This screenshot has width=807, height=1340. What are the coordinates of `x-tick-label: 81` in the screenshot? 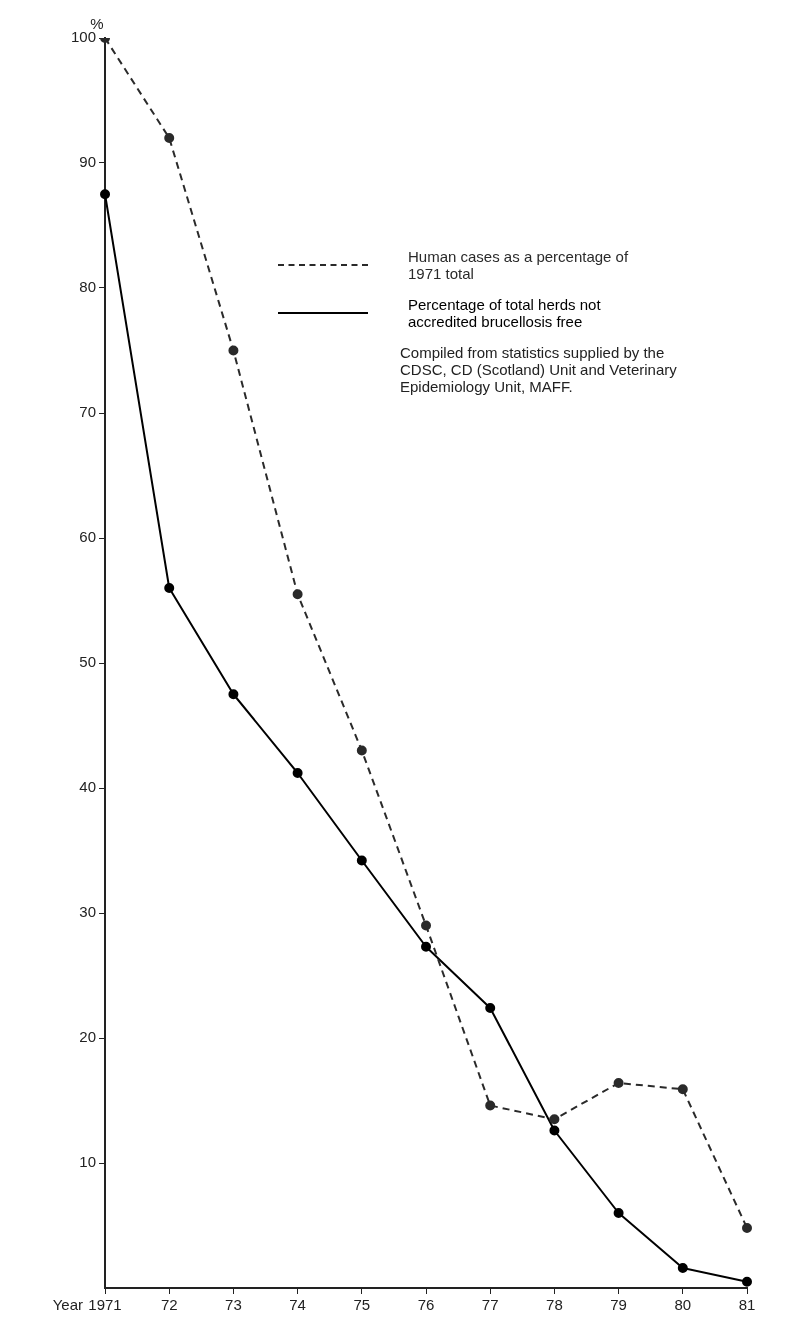 It's located at (747, 1305).